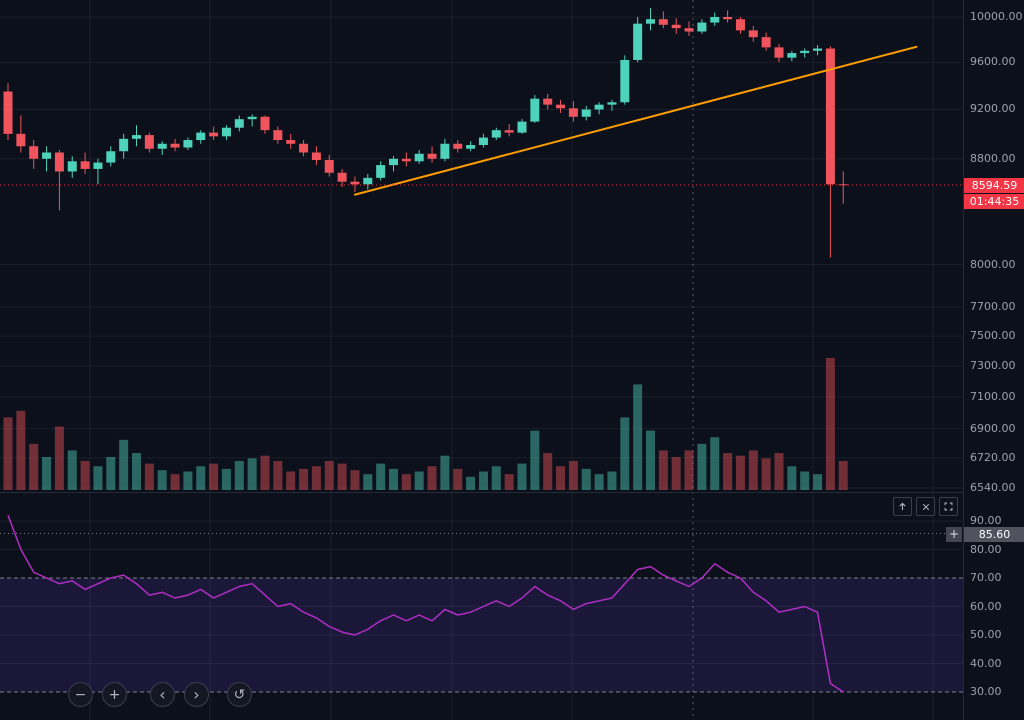 This screenshot has width=1024, height=720. I want to click on bar-countdown-tag: 01:44:35, so click(994, 201).